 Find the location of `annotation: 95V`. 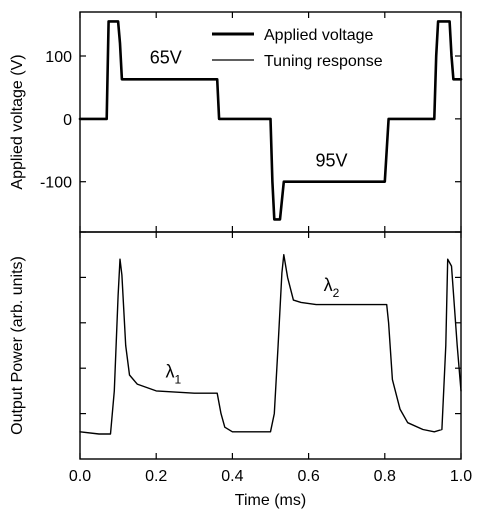

annotation: 95V is located at coordinates (331, 161).